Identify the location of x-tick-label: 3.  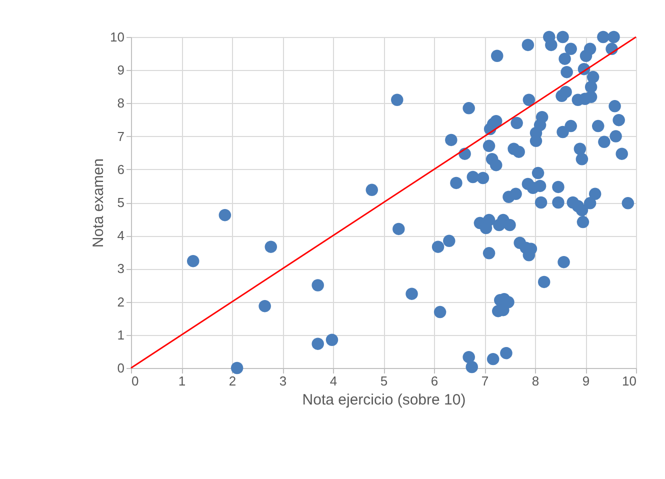
(283, 381).